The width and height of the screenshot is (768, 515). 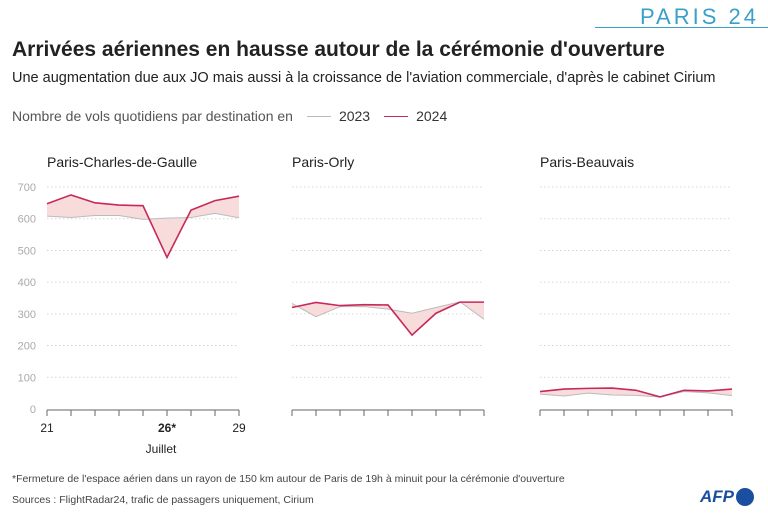 What do you see at coordinates (323, 162) in the screenshot?
I see `panel-title: Paris-Orly` at bounding box center [323, 162].